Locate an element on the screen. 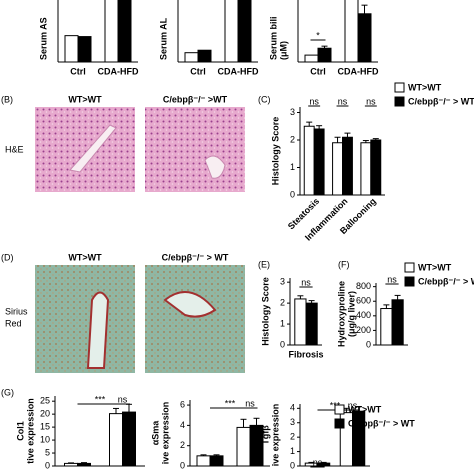 The height and width of the screenshot is (474, 474). y-tick-label: 20 is located at coordinates (45, 414).